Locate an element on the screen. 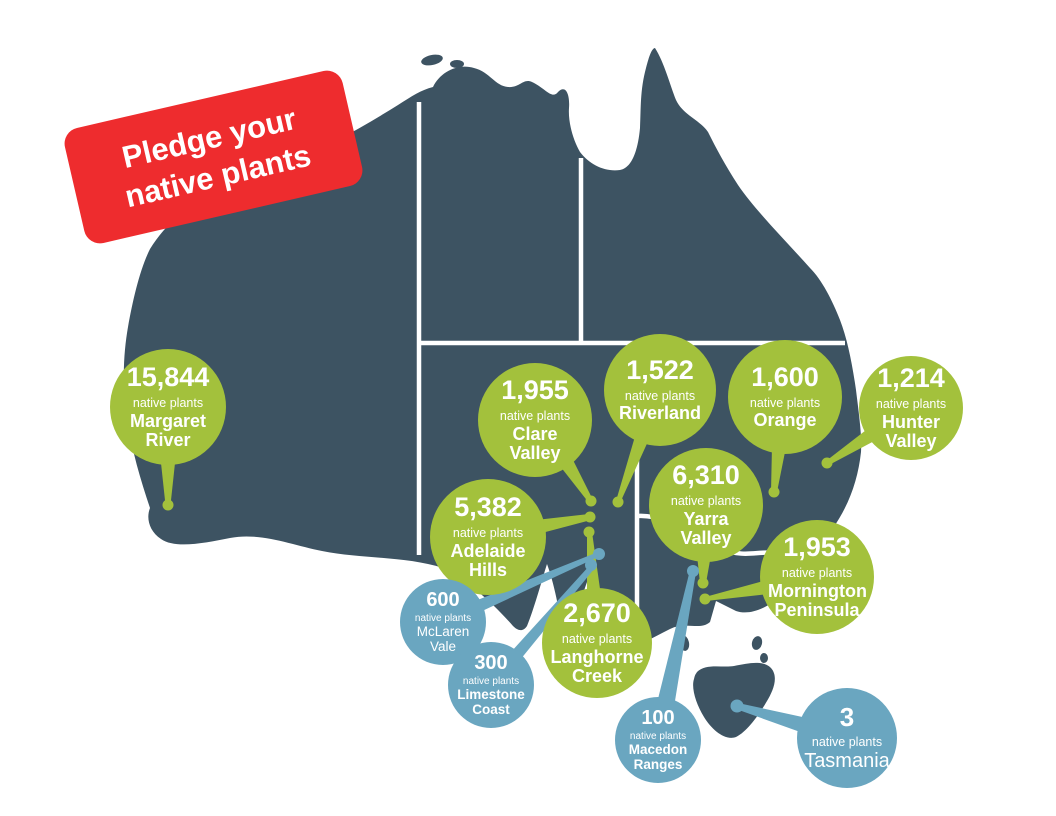 The width and height of the screenshot is (1056, 816). pledge-count: 1,955 is located at coordinates (535, 390).